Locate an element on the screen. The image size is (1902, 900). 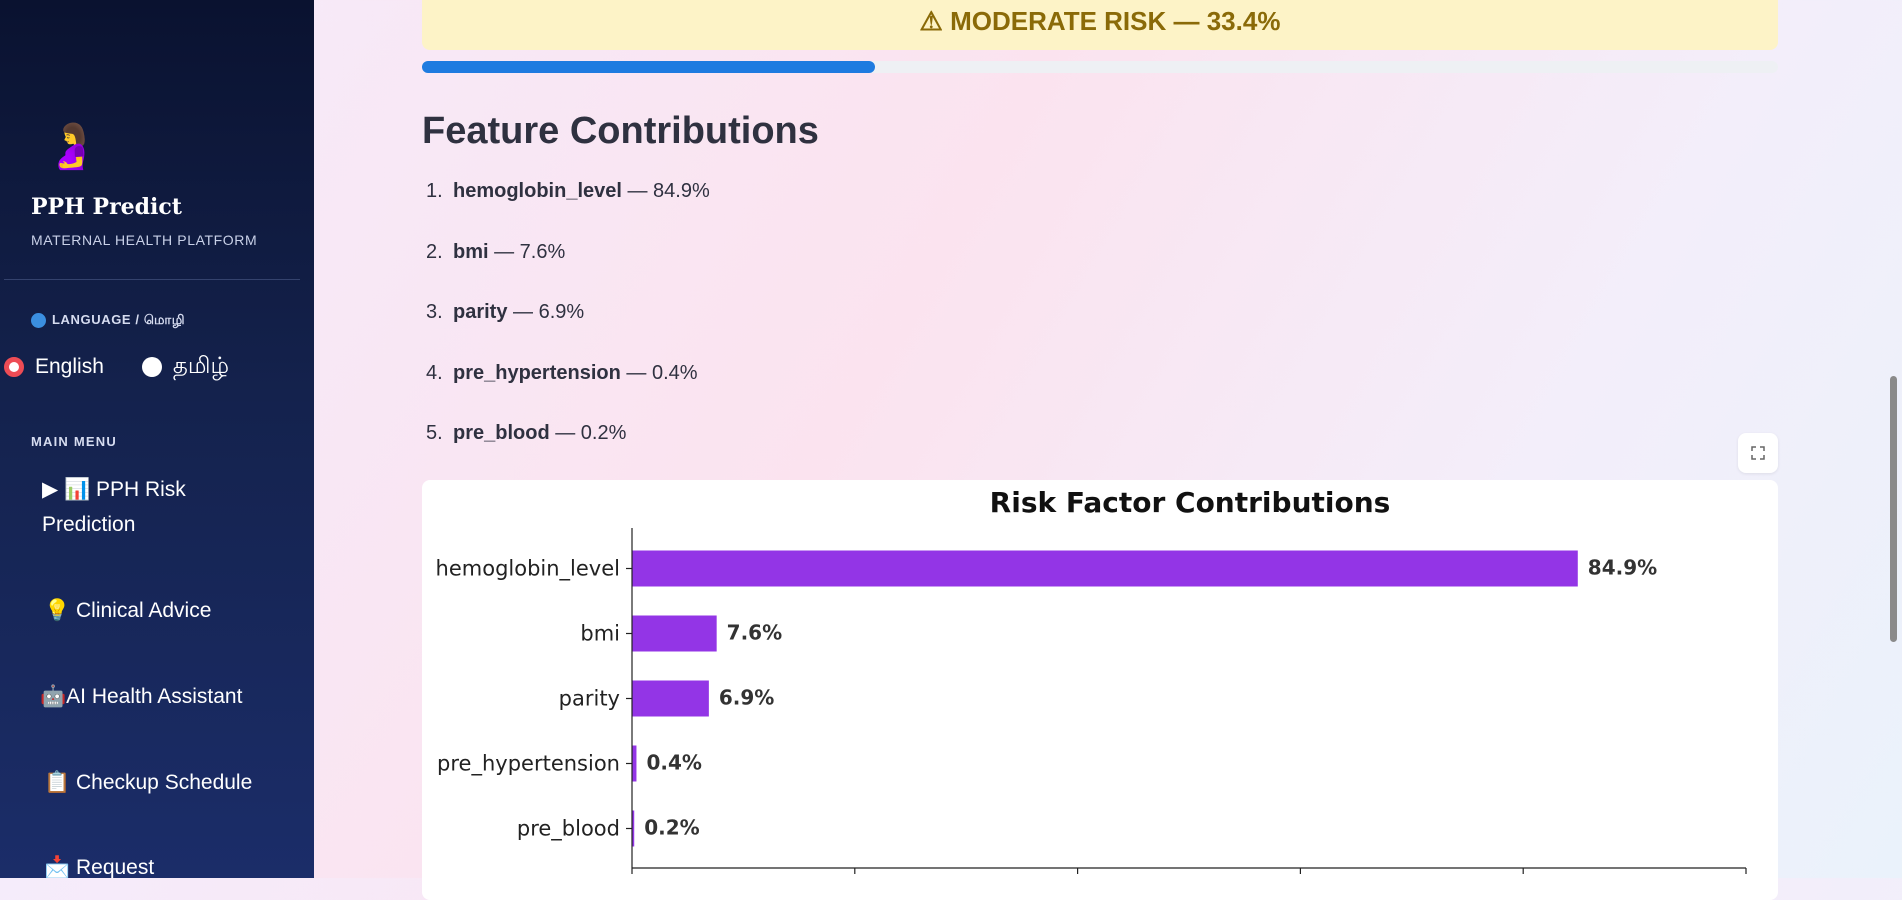
list-item: 3. parity — 6.9% is located at coordinates (568, 331).